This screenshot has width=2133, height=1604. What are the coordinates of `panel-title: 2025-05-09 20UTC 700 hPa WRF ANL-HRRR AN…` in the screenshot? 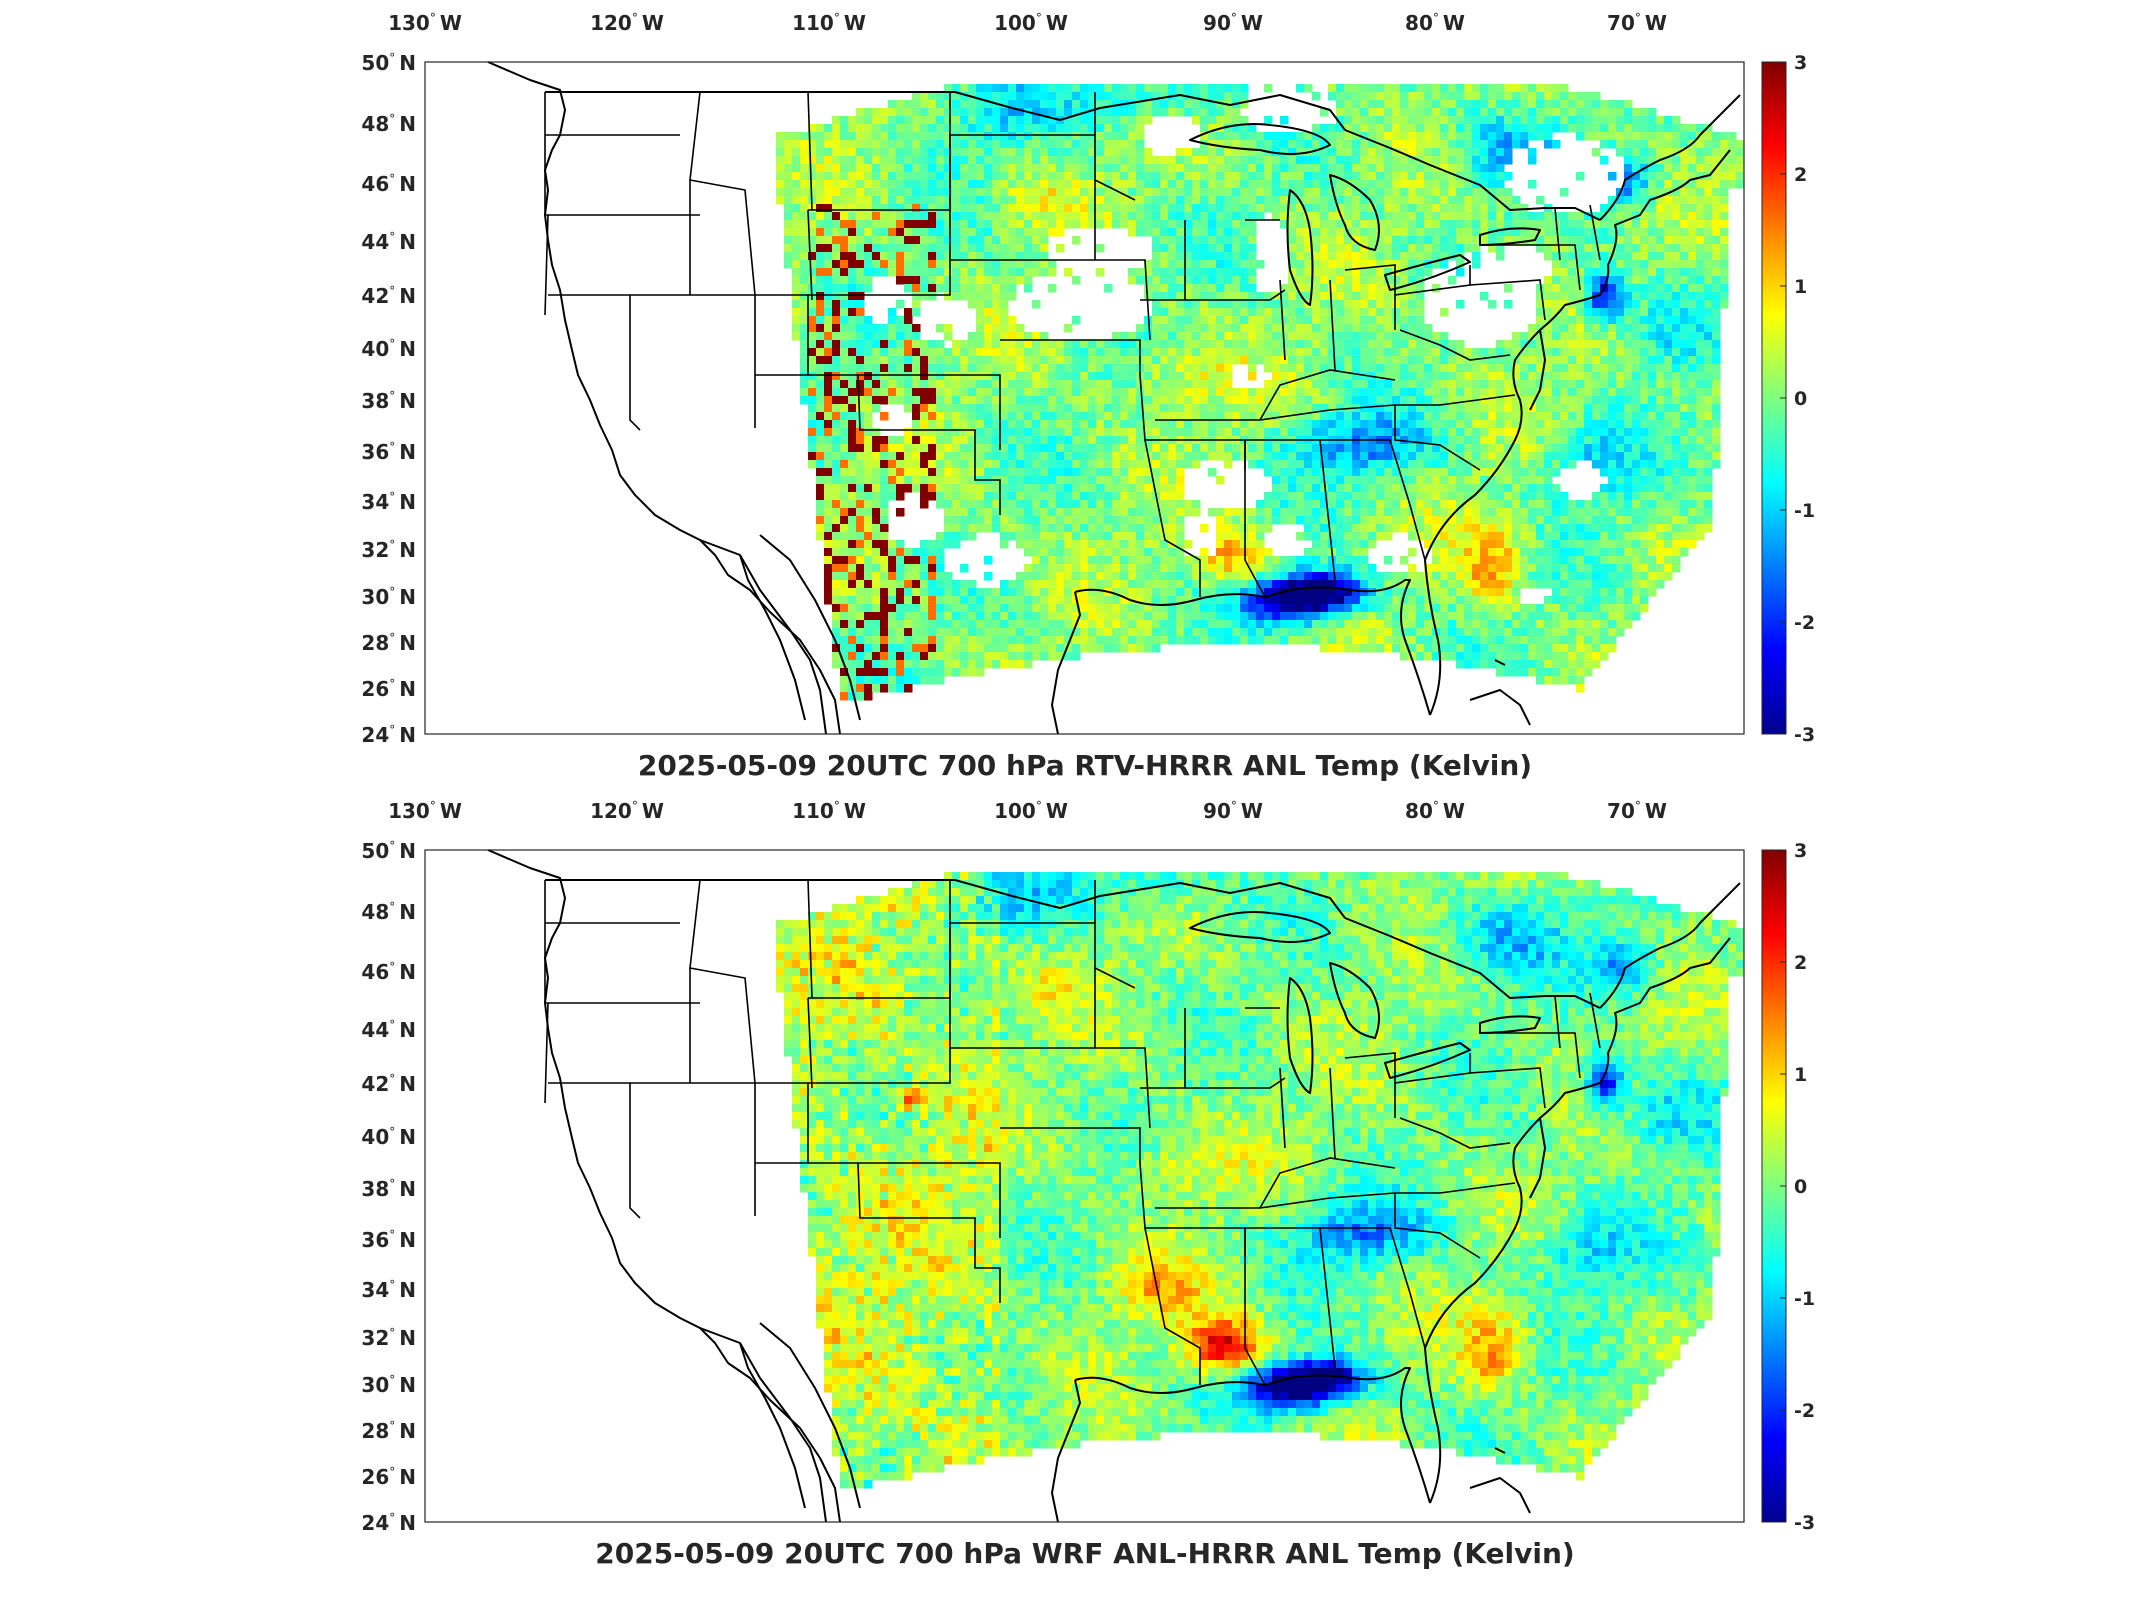 It's located at (1084, 1553).